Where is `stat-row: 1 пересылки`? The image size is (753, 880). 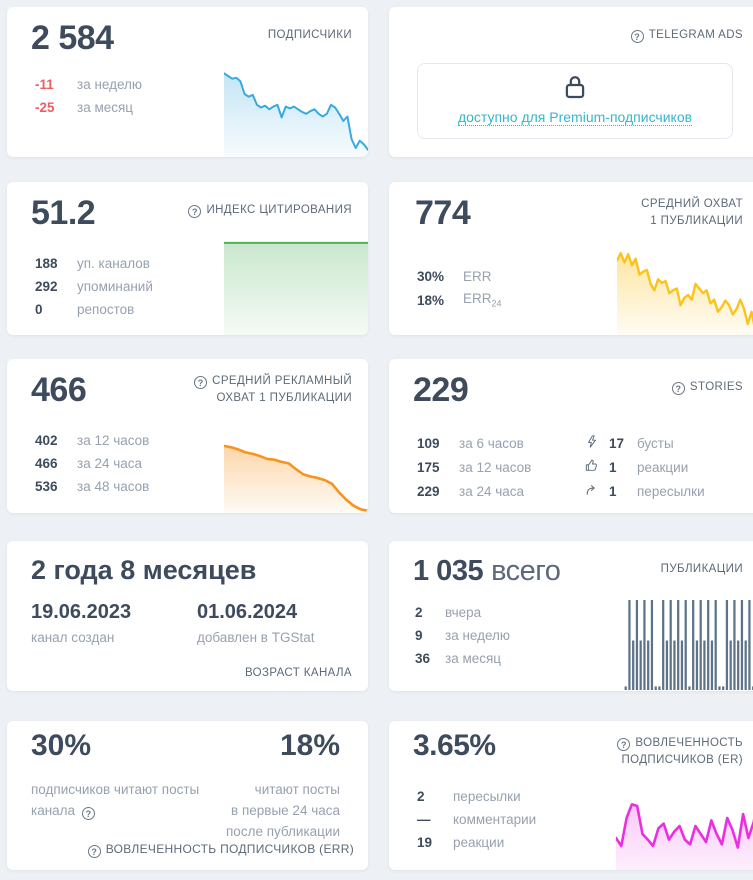 stat-row: 1 пересылки is located at coordinates (645, 491).